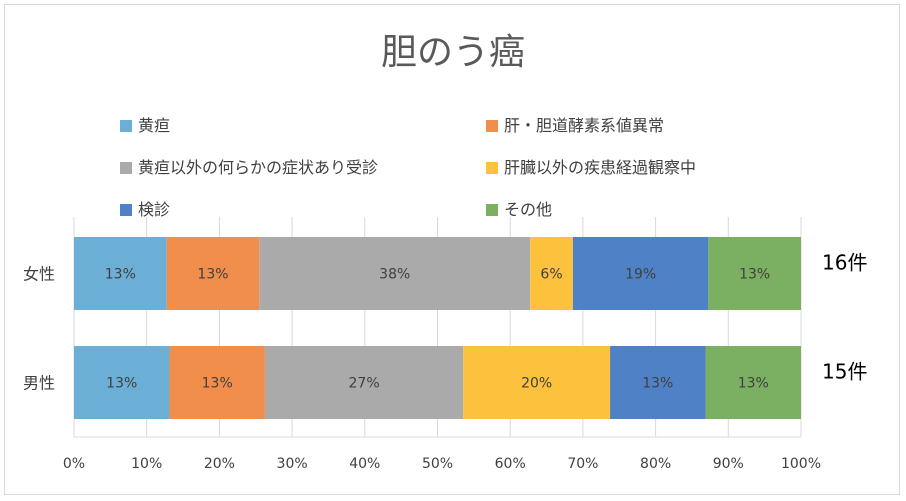  Describe the element at coordinates (600, 167) in the screenshot. I see `legend-label: 肝臓以外の疾患経過観察中` at that location.